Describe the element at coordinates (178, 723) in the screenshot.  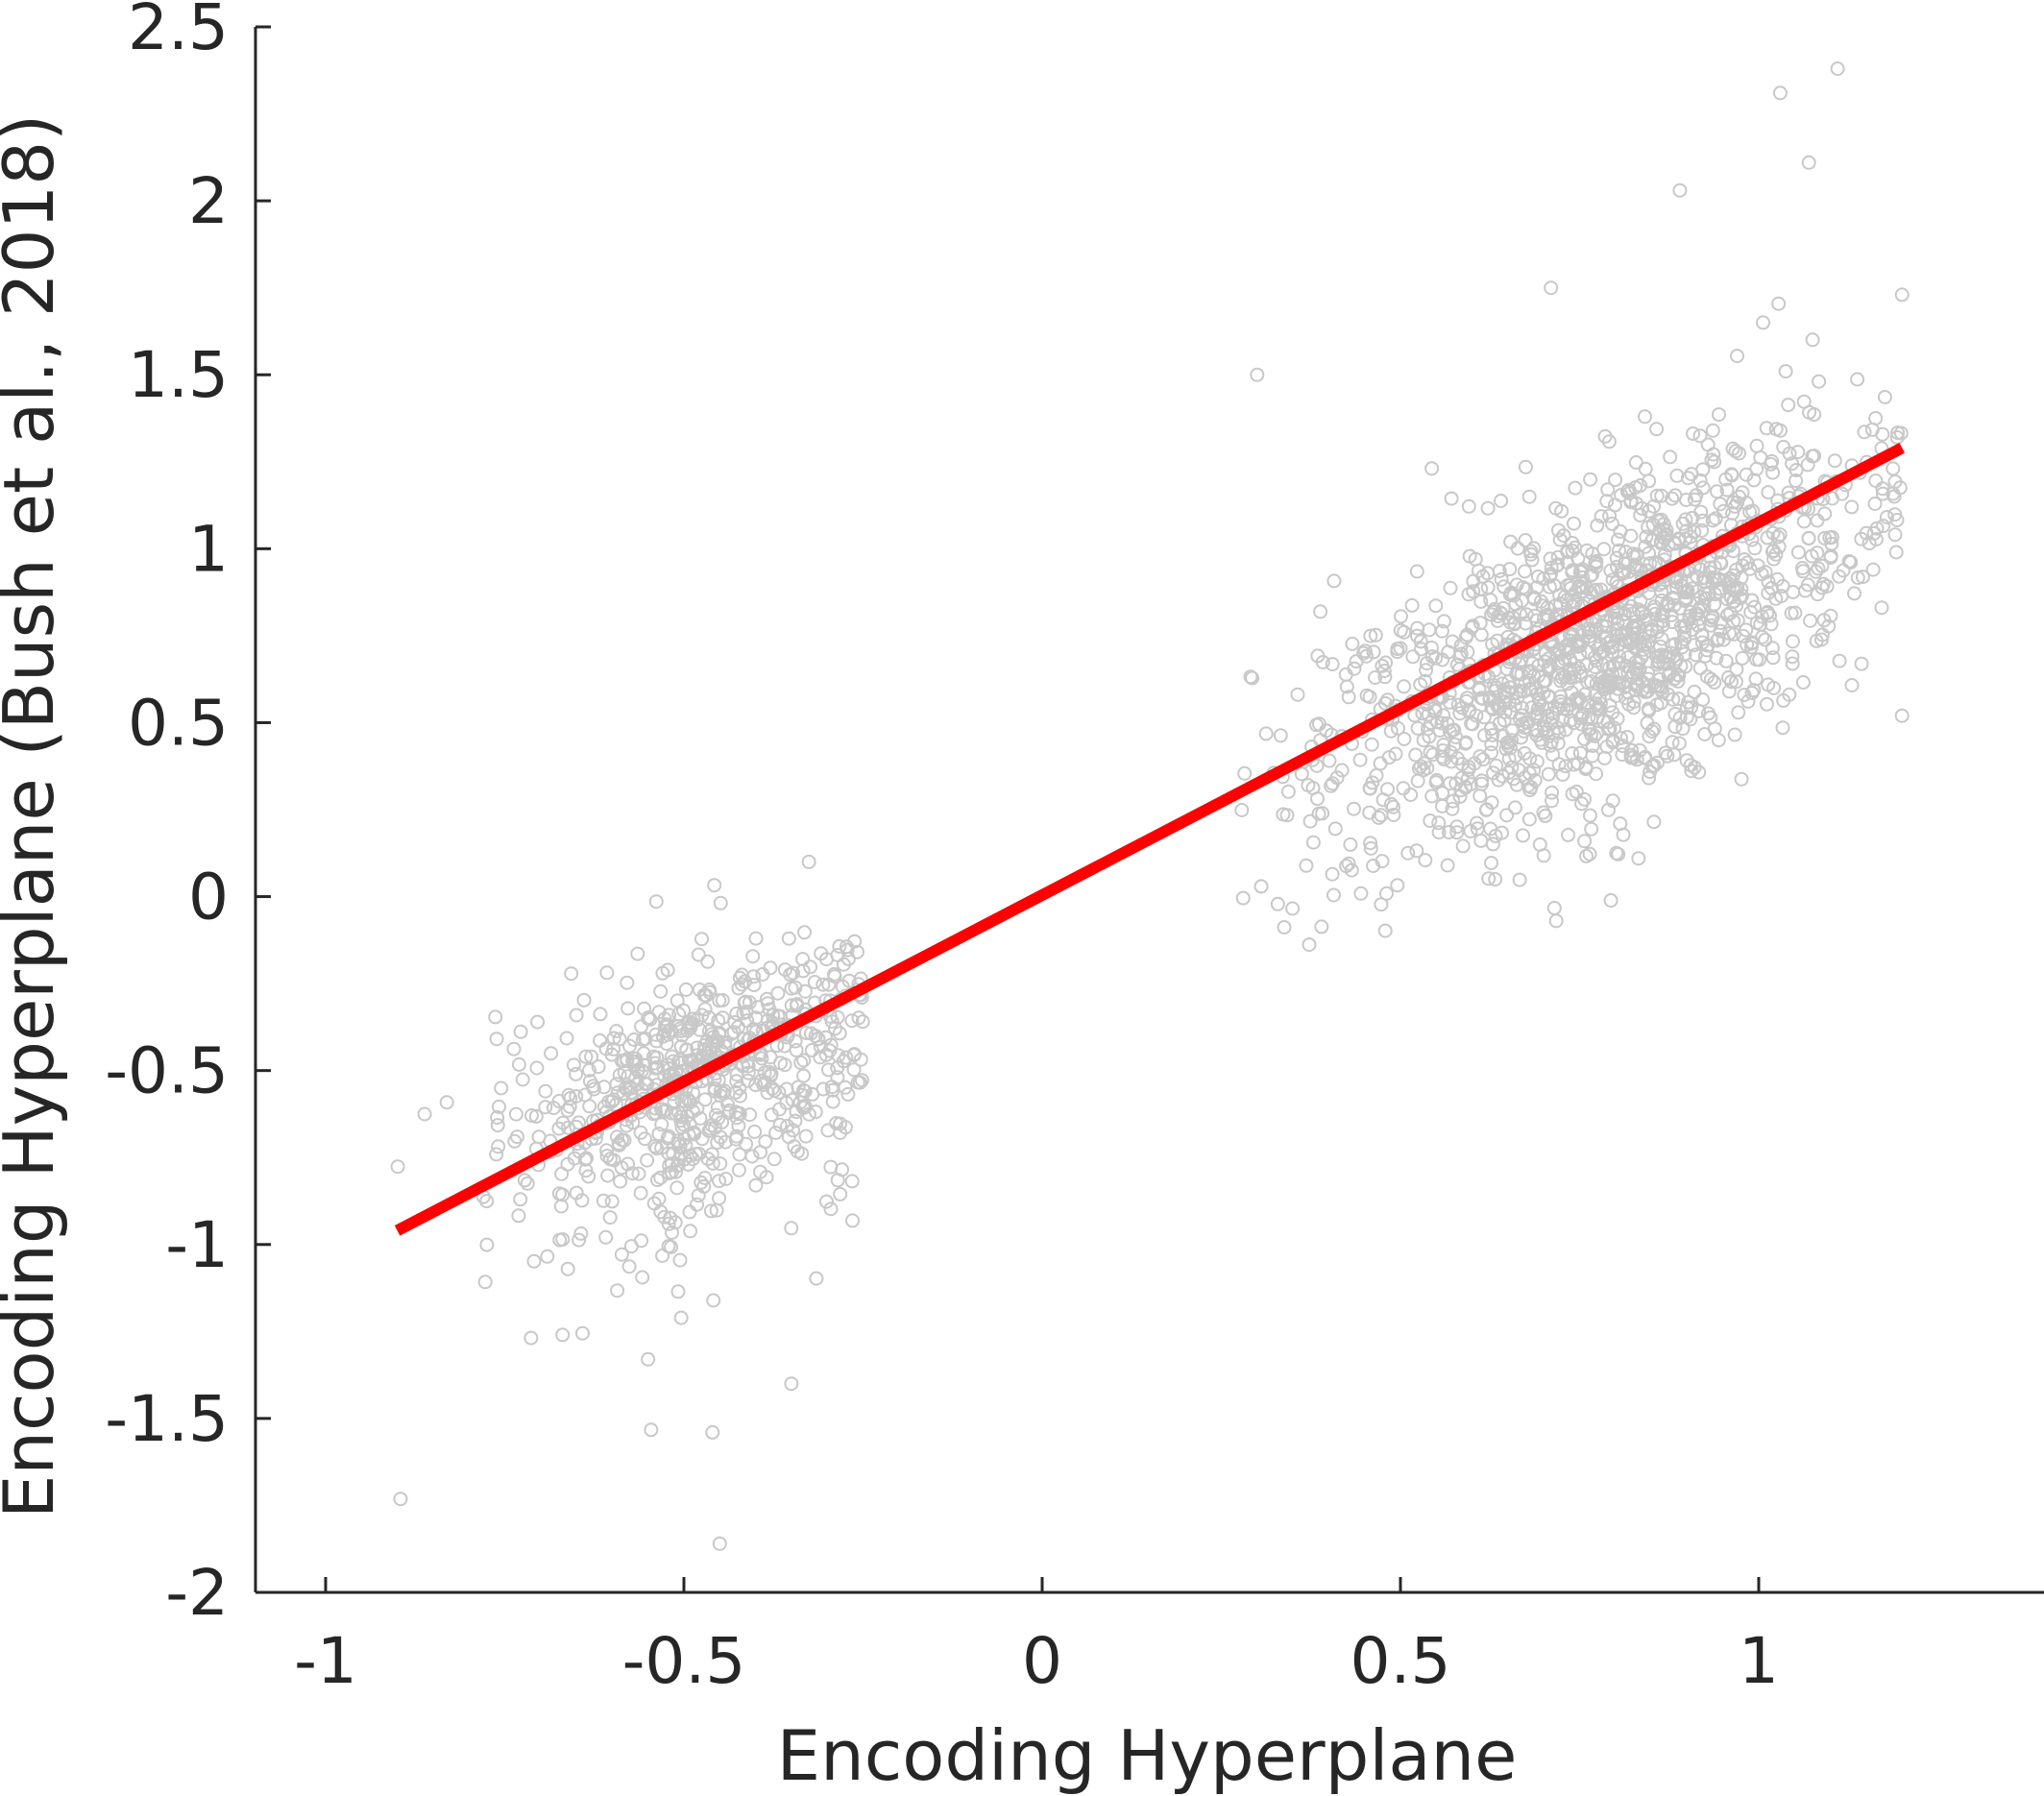
I see `y-tick-label: 0.5` at that location.